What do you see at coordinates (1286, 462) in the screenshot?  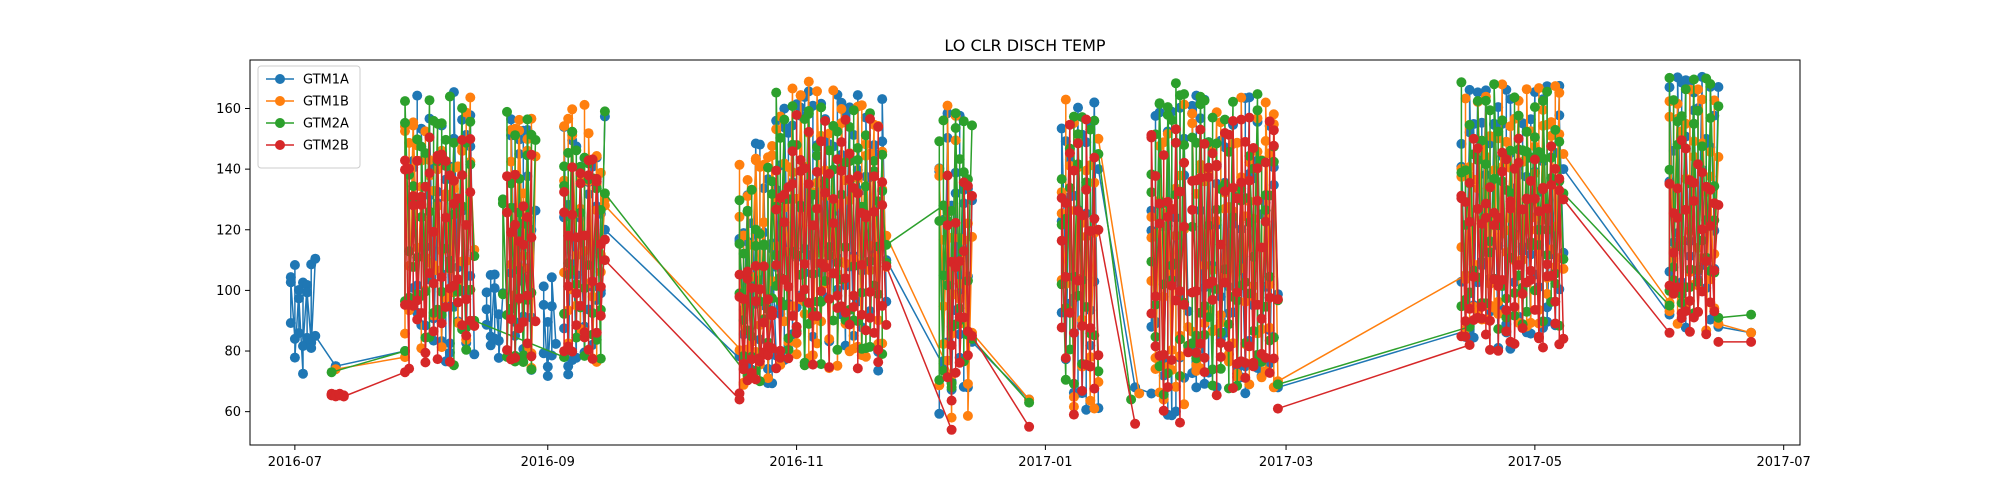 I see `x-tick-label: 2017-03` at bounding box center [1286, 462].